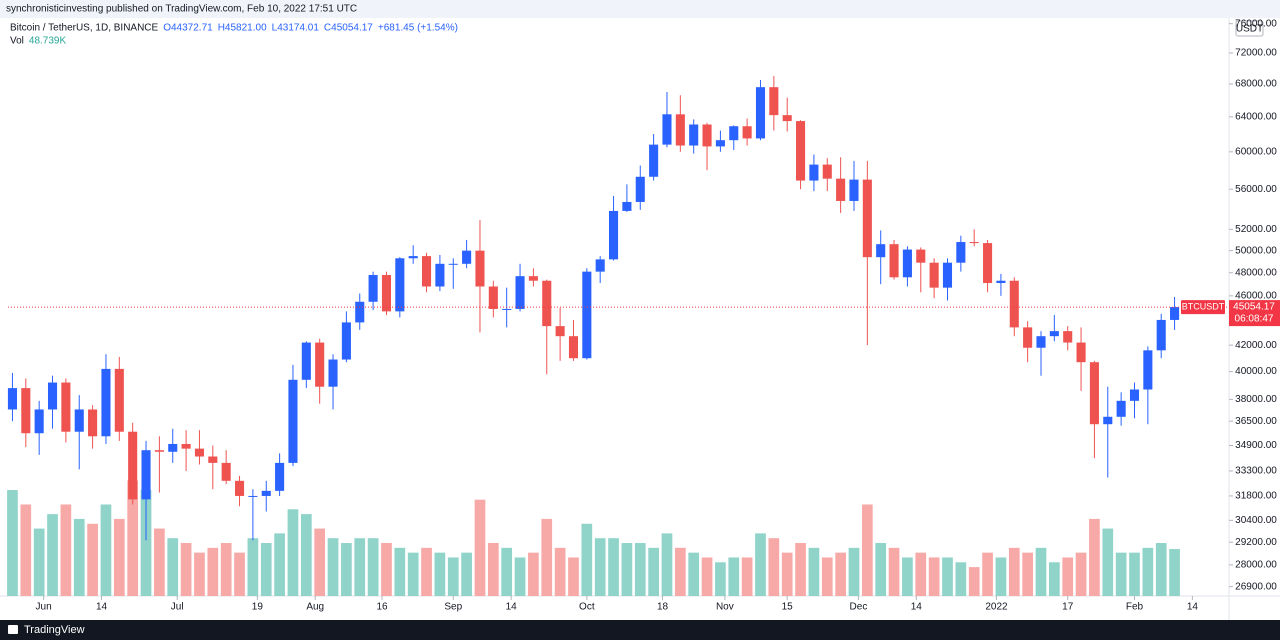 The image size is (1280, 640). I want to click on top-bar, so click(640, 9).